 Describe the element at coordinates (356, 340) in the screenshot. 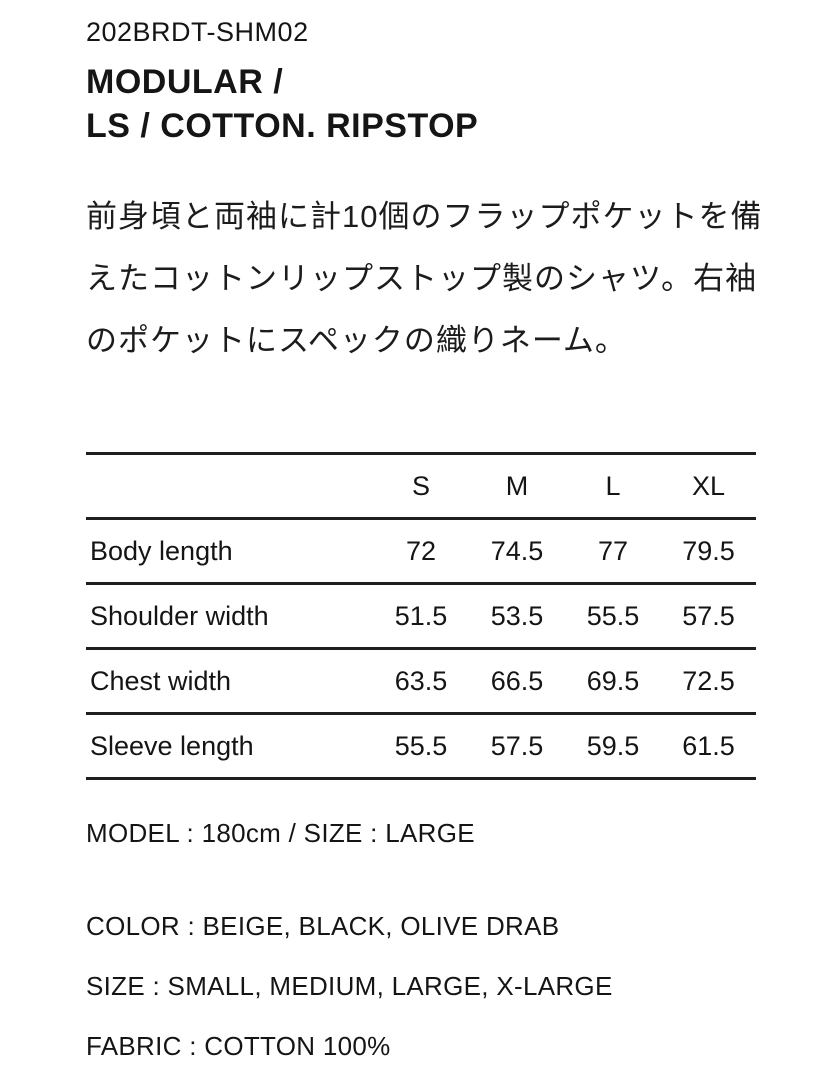

I see `description-line-3: のポケットにスペックの織りネーム。` at that location.